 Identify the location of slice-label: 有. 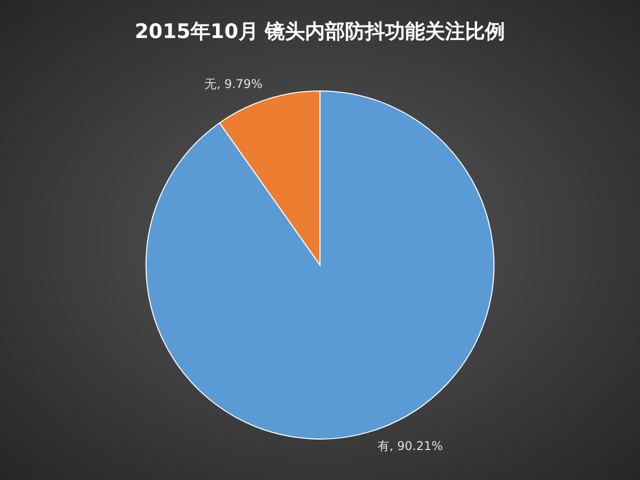
(384, 446).